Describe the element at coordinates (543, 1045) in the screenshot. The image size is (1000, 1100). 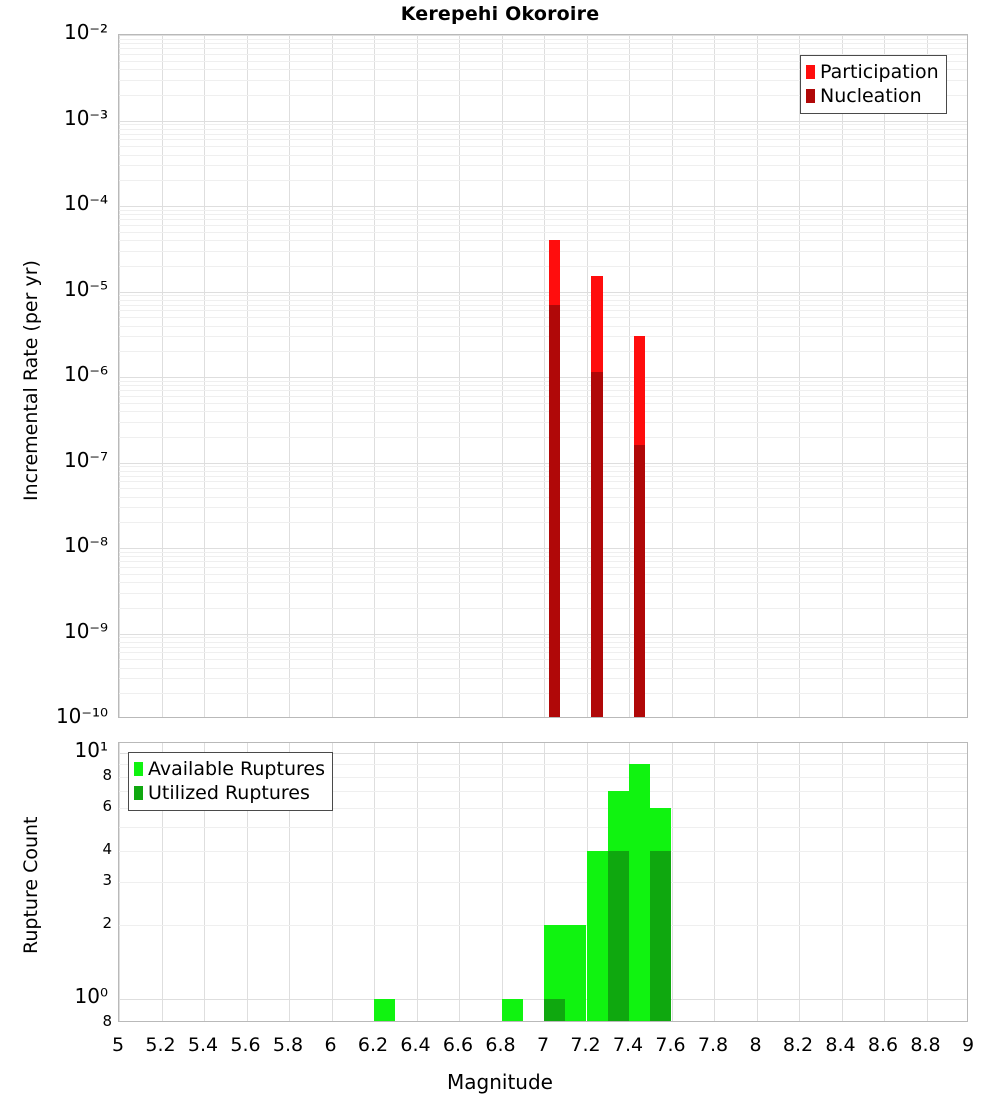
I see `x-tick-label: 7` at that location.